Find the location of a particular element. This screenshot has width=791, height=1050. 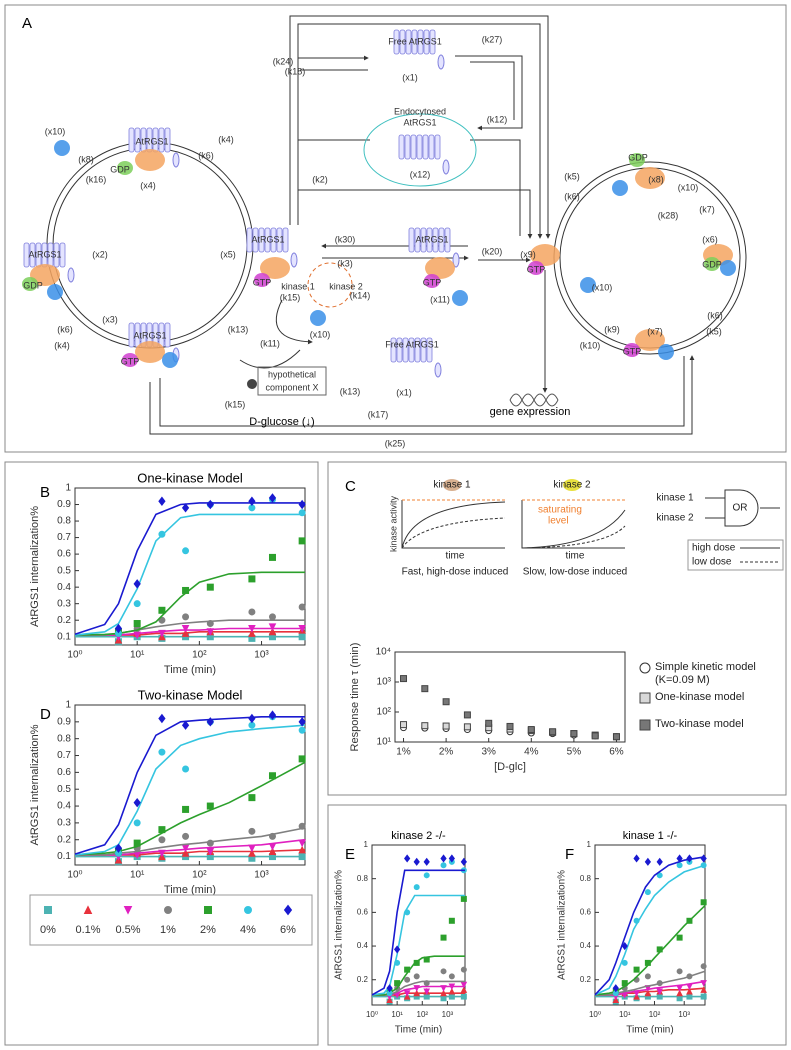

nucleotide is located at coordinates (632, 350).